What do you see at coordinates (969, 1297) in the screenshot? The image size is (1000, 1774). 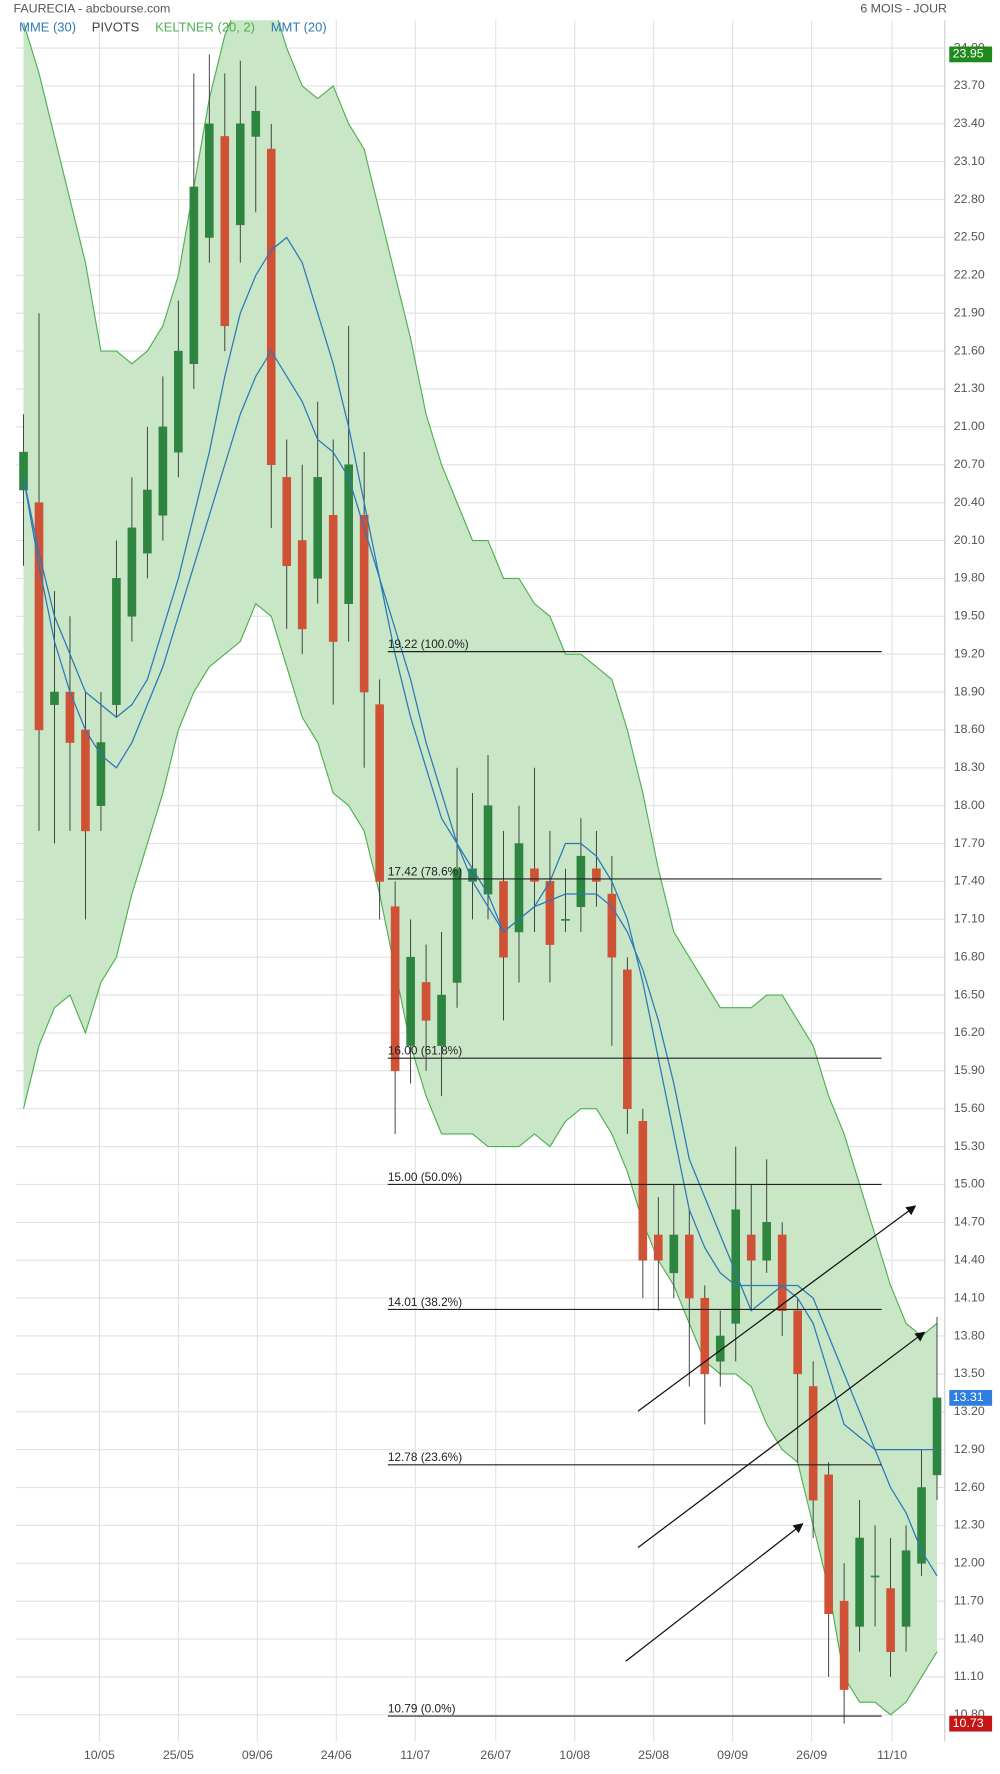 I see `y-tick-label: 14.10` at bounding box center [969, 1297].